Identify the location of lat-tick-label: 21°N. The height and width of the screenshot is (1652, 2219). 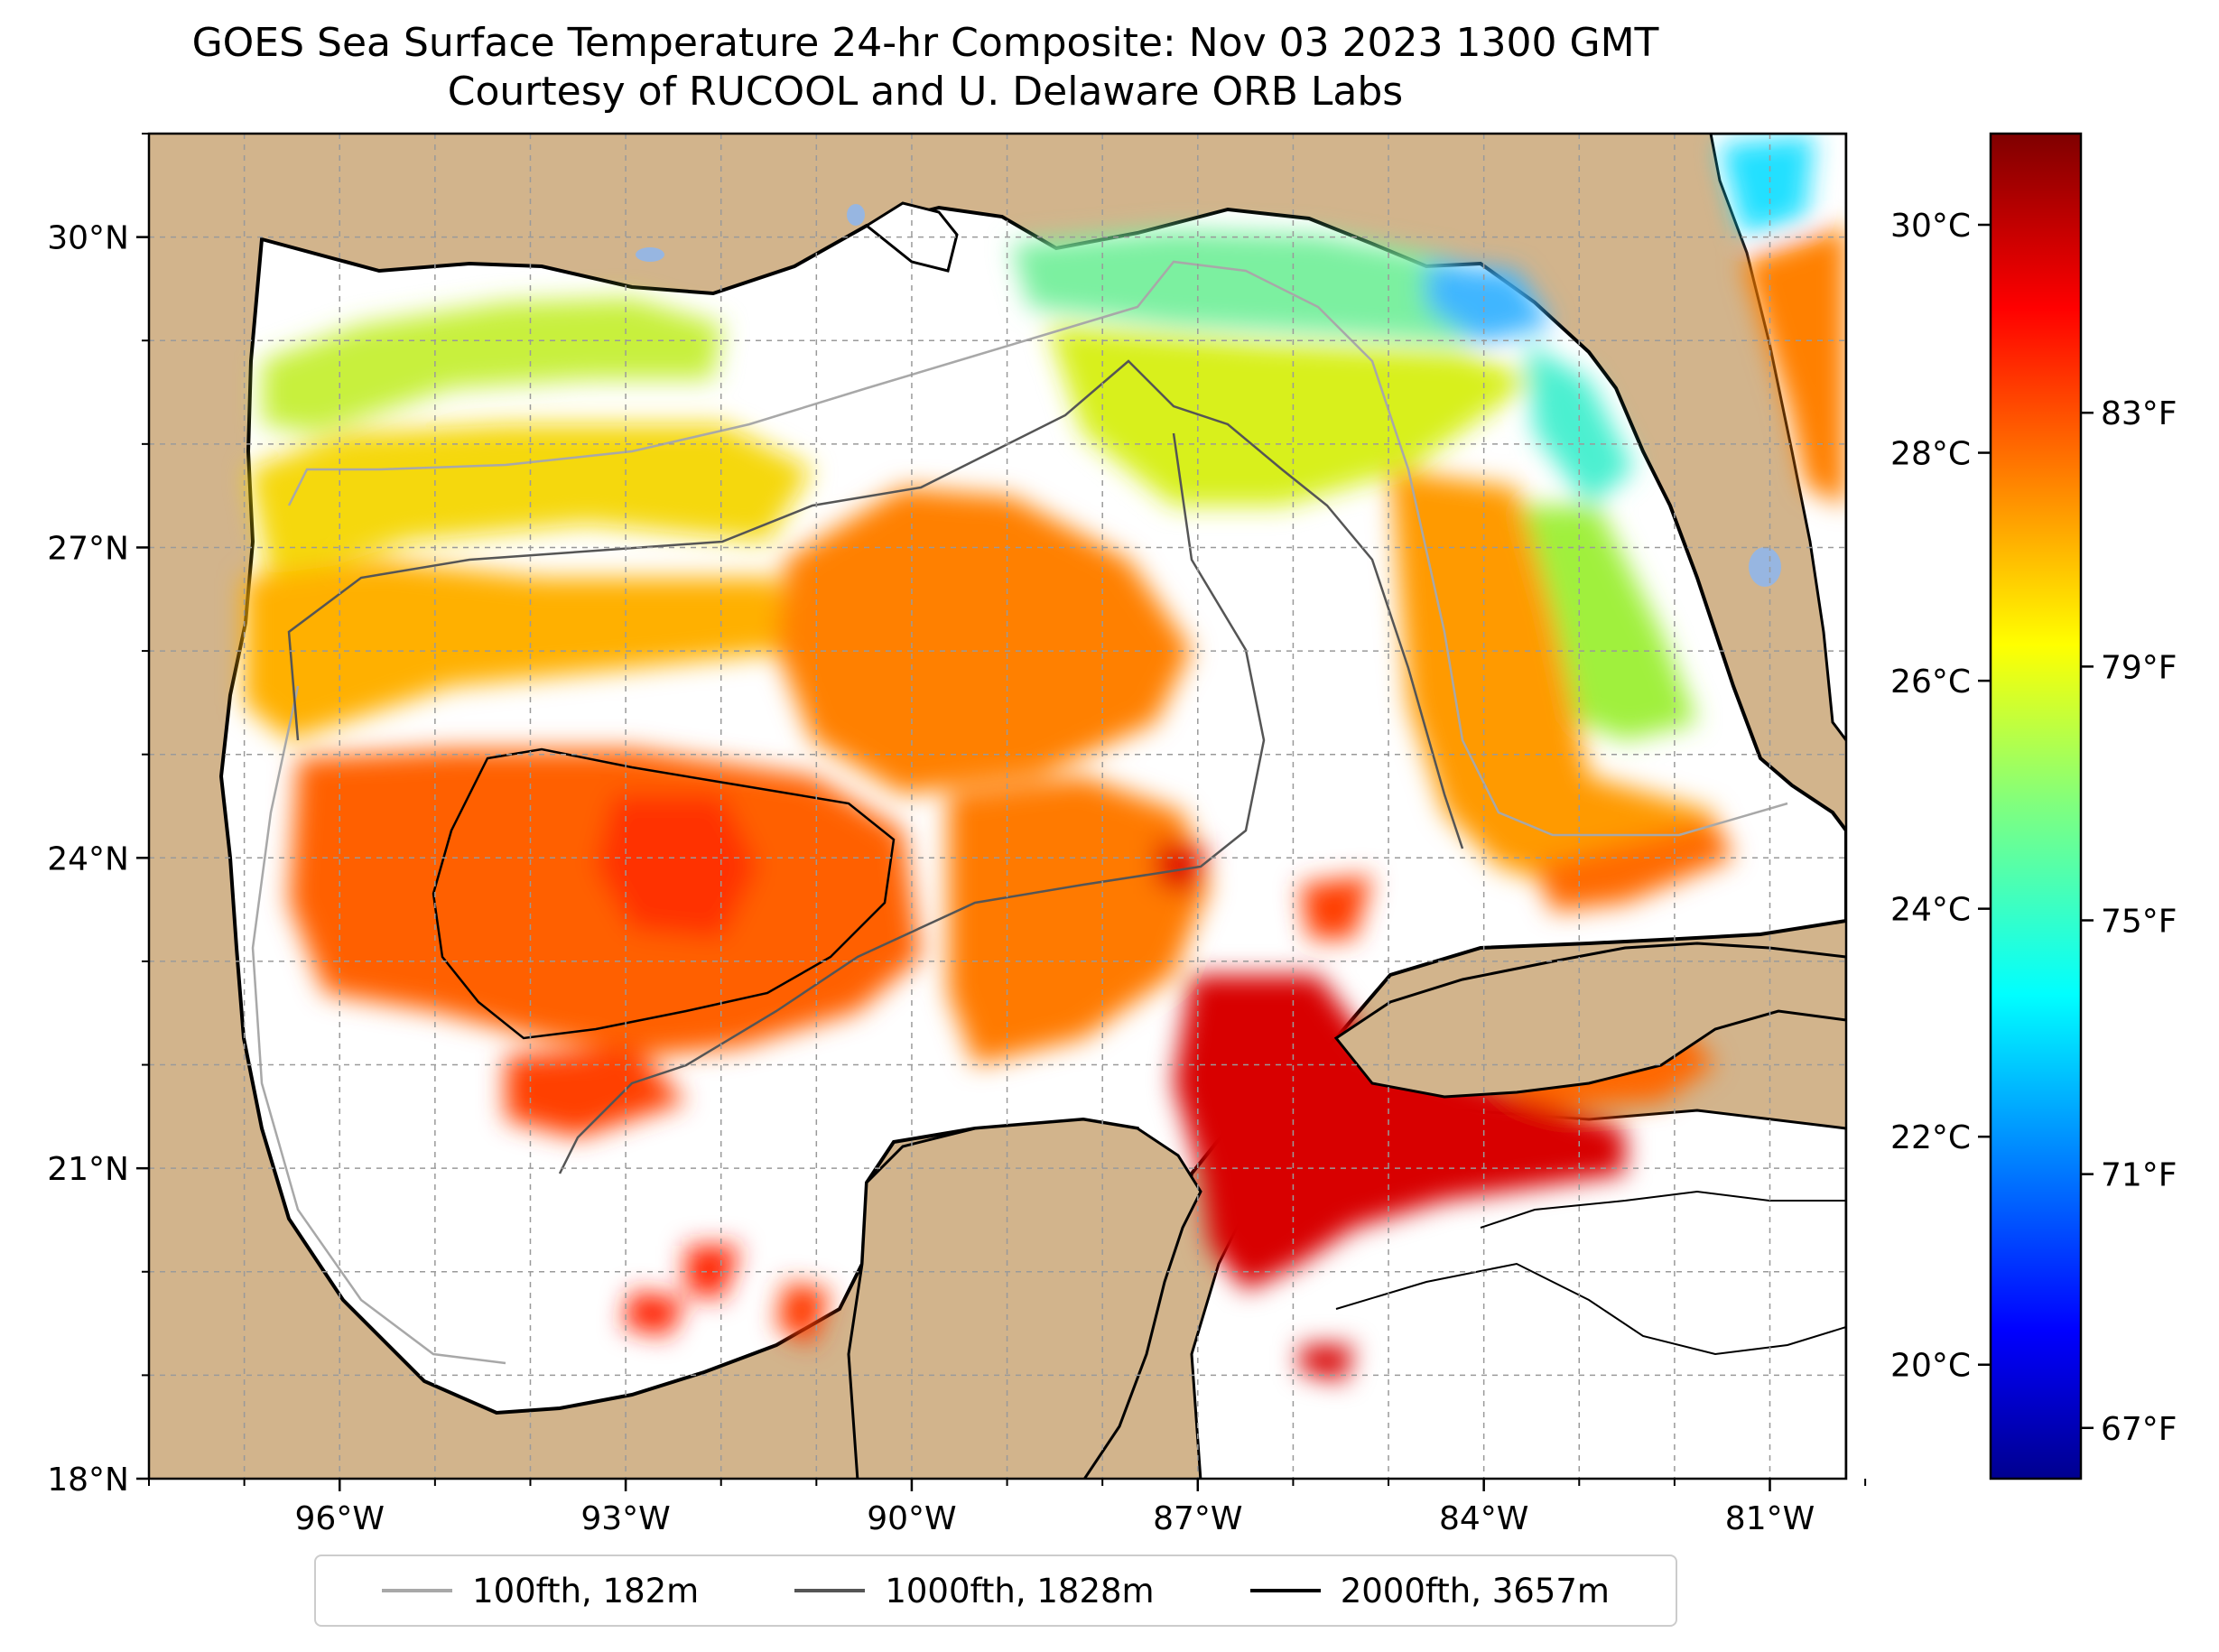
(88, 1169).